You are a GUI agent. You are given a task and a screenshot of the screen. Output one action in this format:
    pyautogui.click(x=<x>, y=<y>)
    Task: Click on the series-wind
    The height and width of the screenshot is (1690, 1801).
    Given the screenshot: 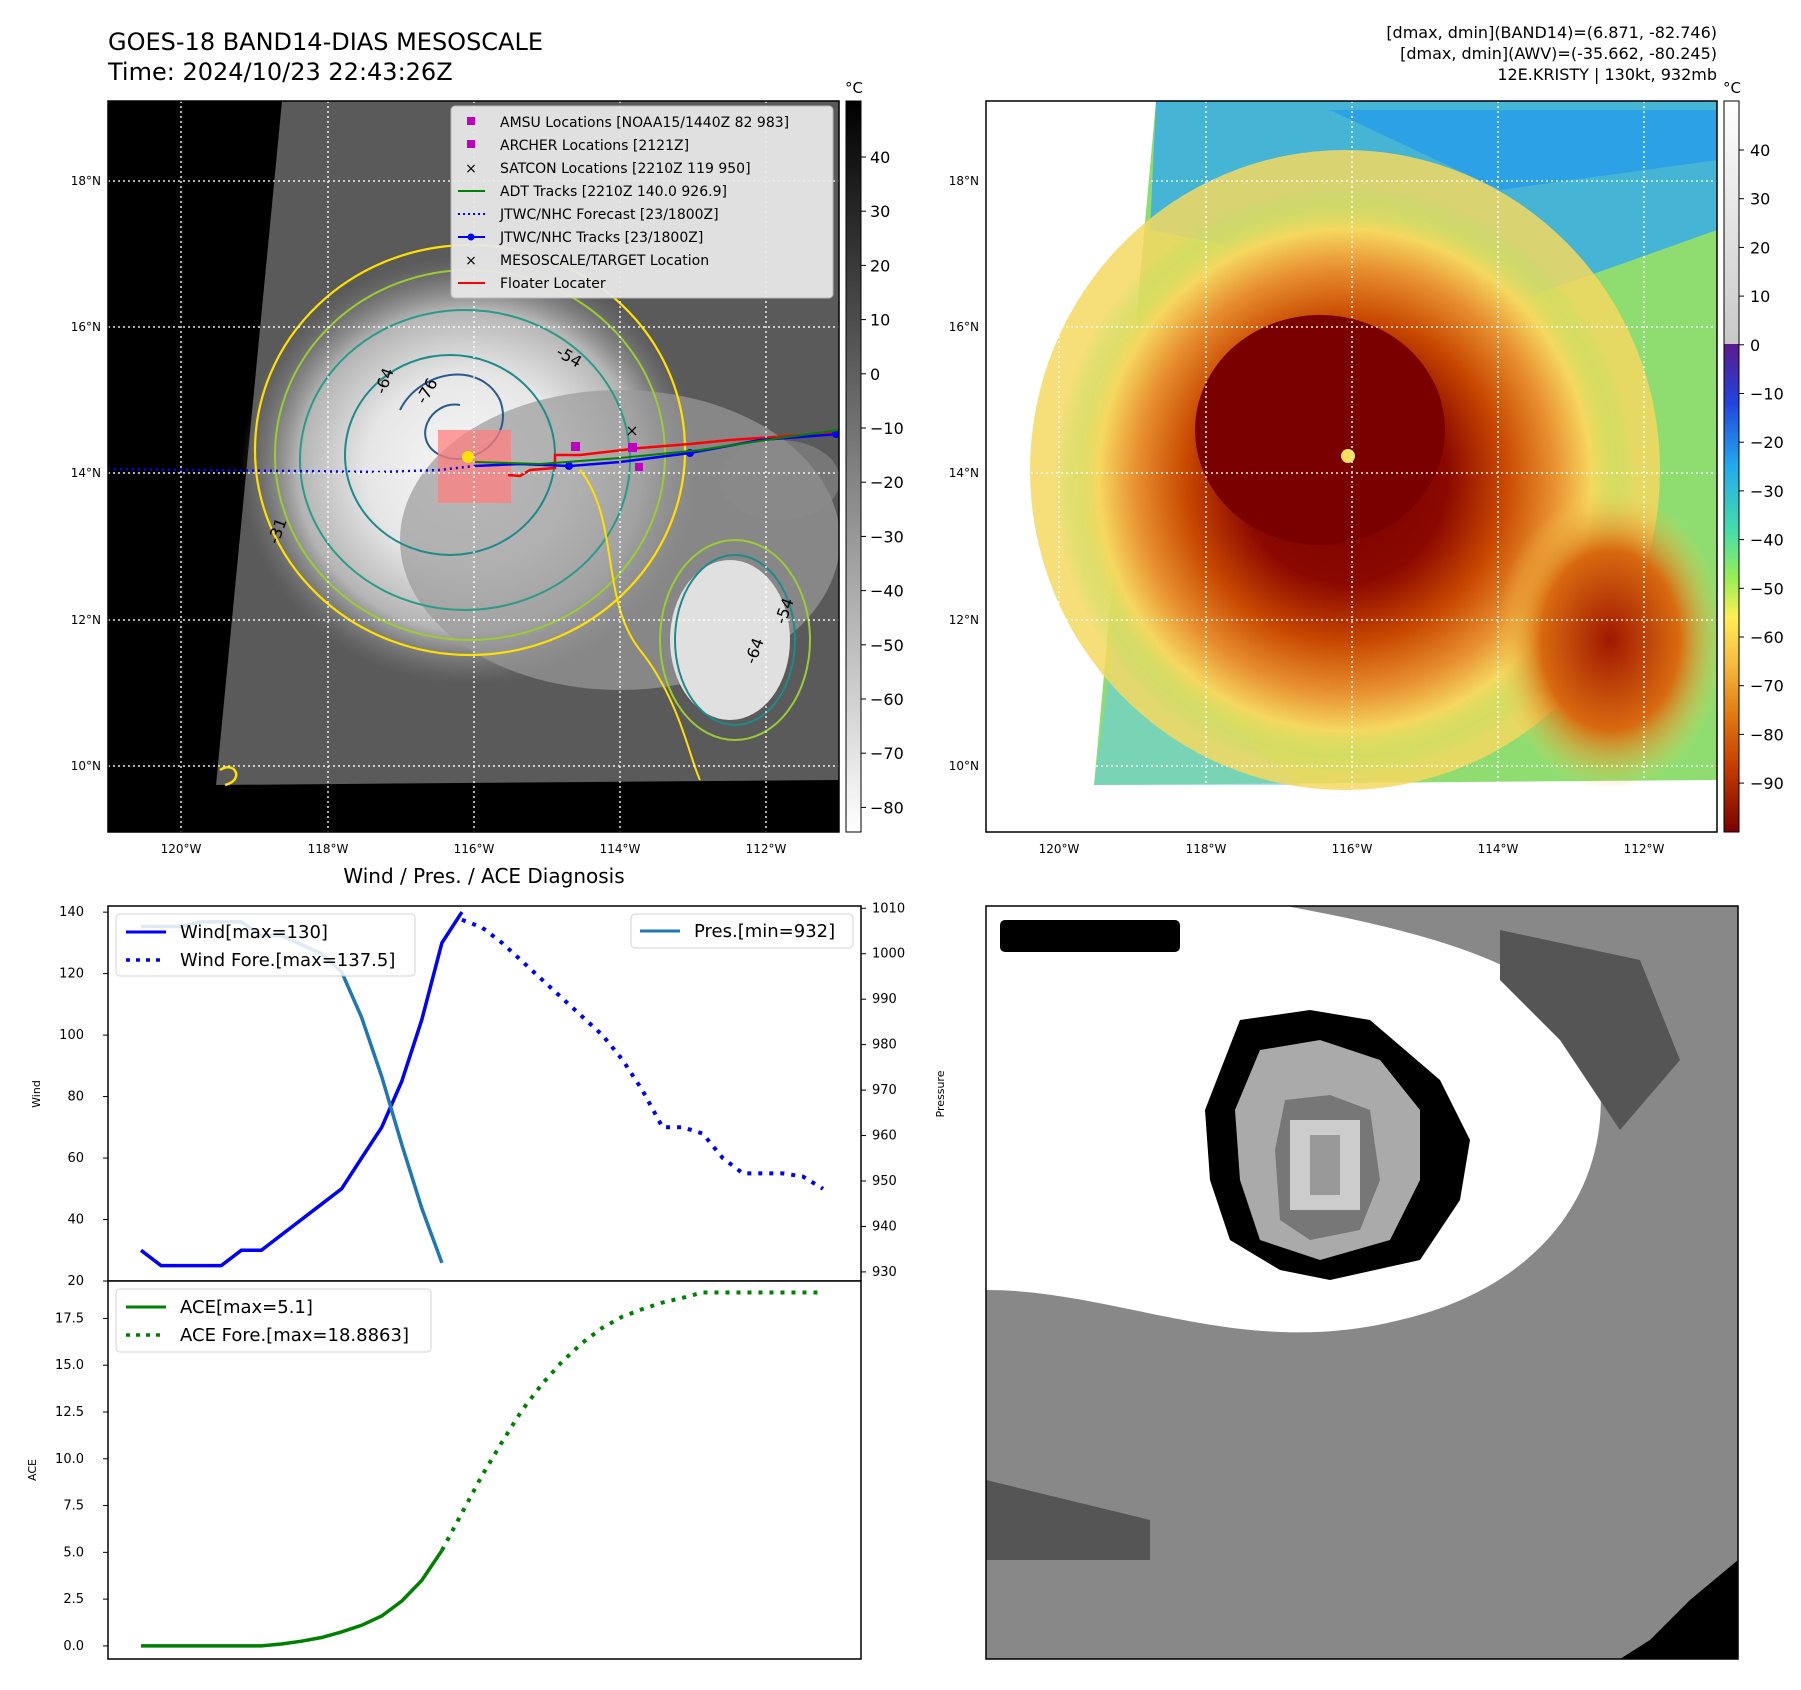 What is the action you would take?
    pyautogui.click(x=301, y=1089)
    